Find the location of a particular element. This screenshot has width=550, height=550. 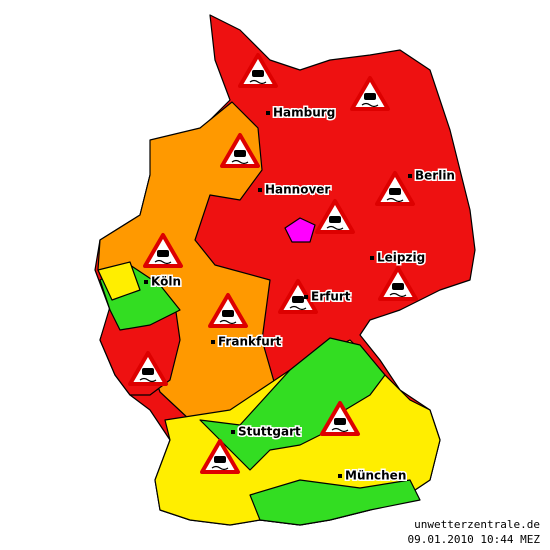

region-magenta is located at coordinates (300, 230).